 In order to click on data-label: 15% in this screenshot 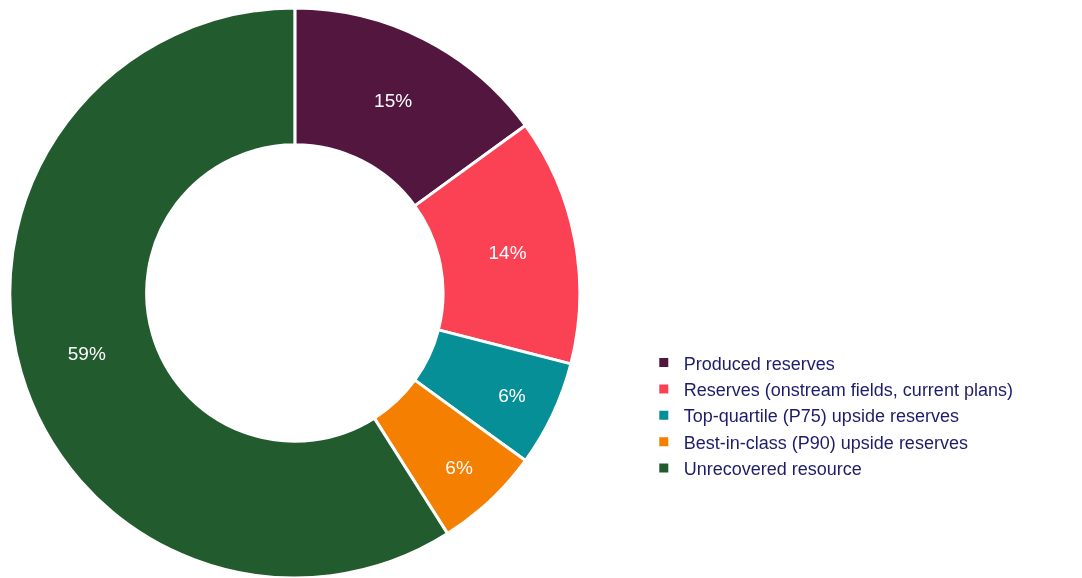, I will do `click(393, 100)`.